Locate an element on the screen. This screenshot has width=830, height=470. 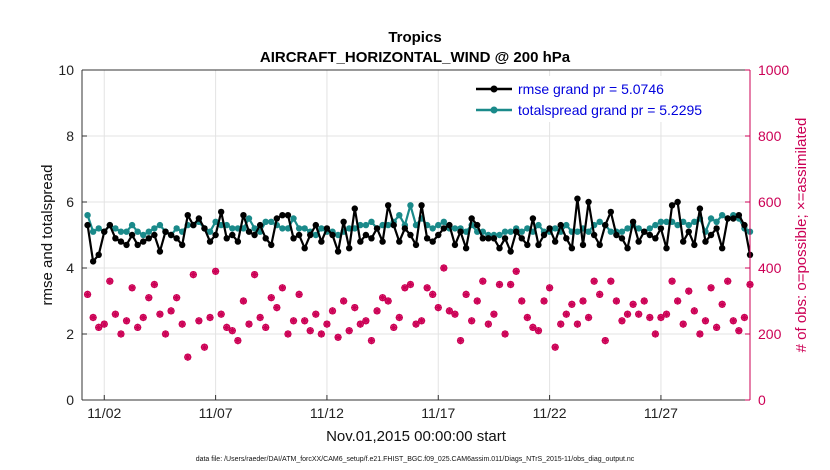
y-tick-right-label: 600 is located at coordinates (770, 202).